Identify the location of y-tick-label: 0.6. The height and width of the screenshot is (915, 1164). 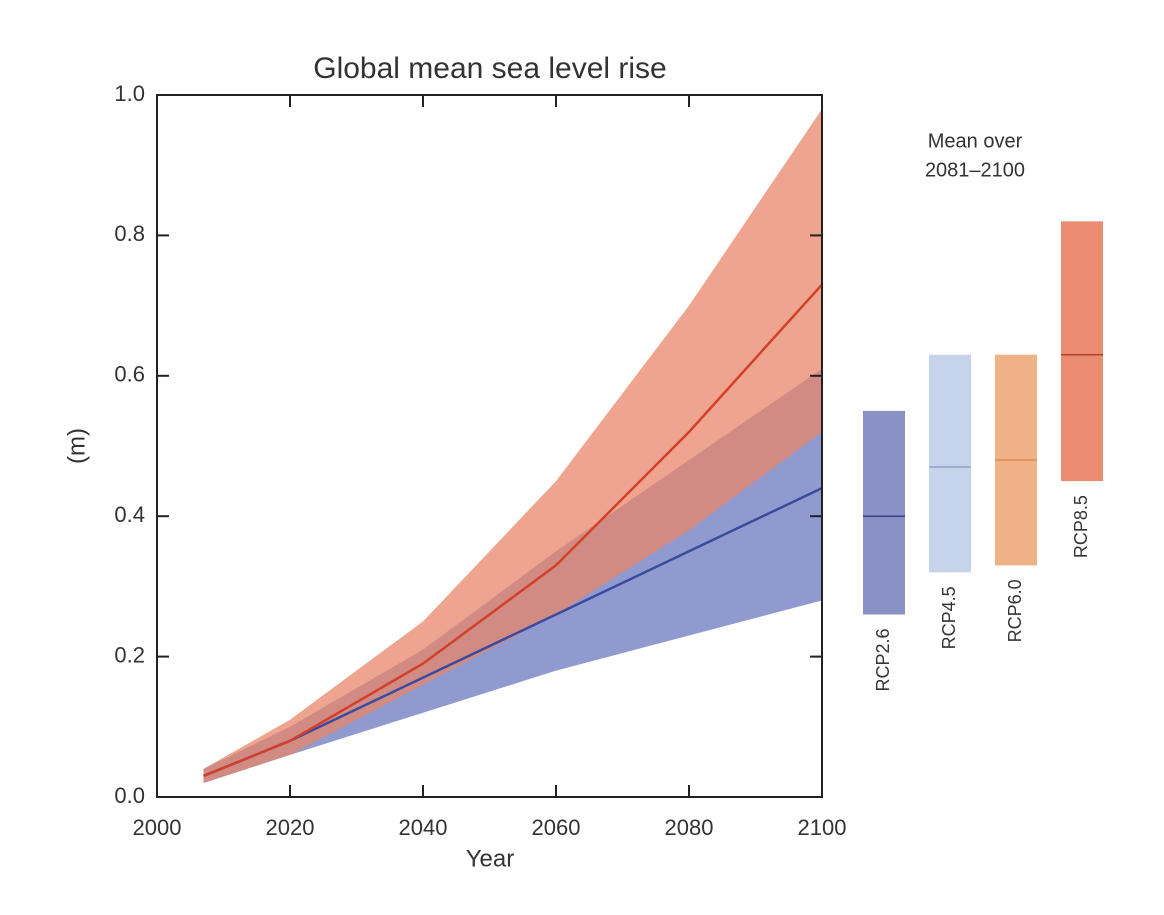
(129, 374).